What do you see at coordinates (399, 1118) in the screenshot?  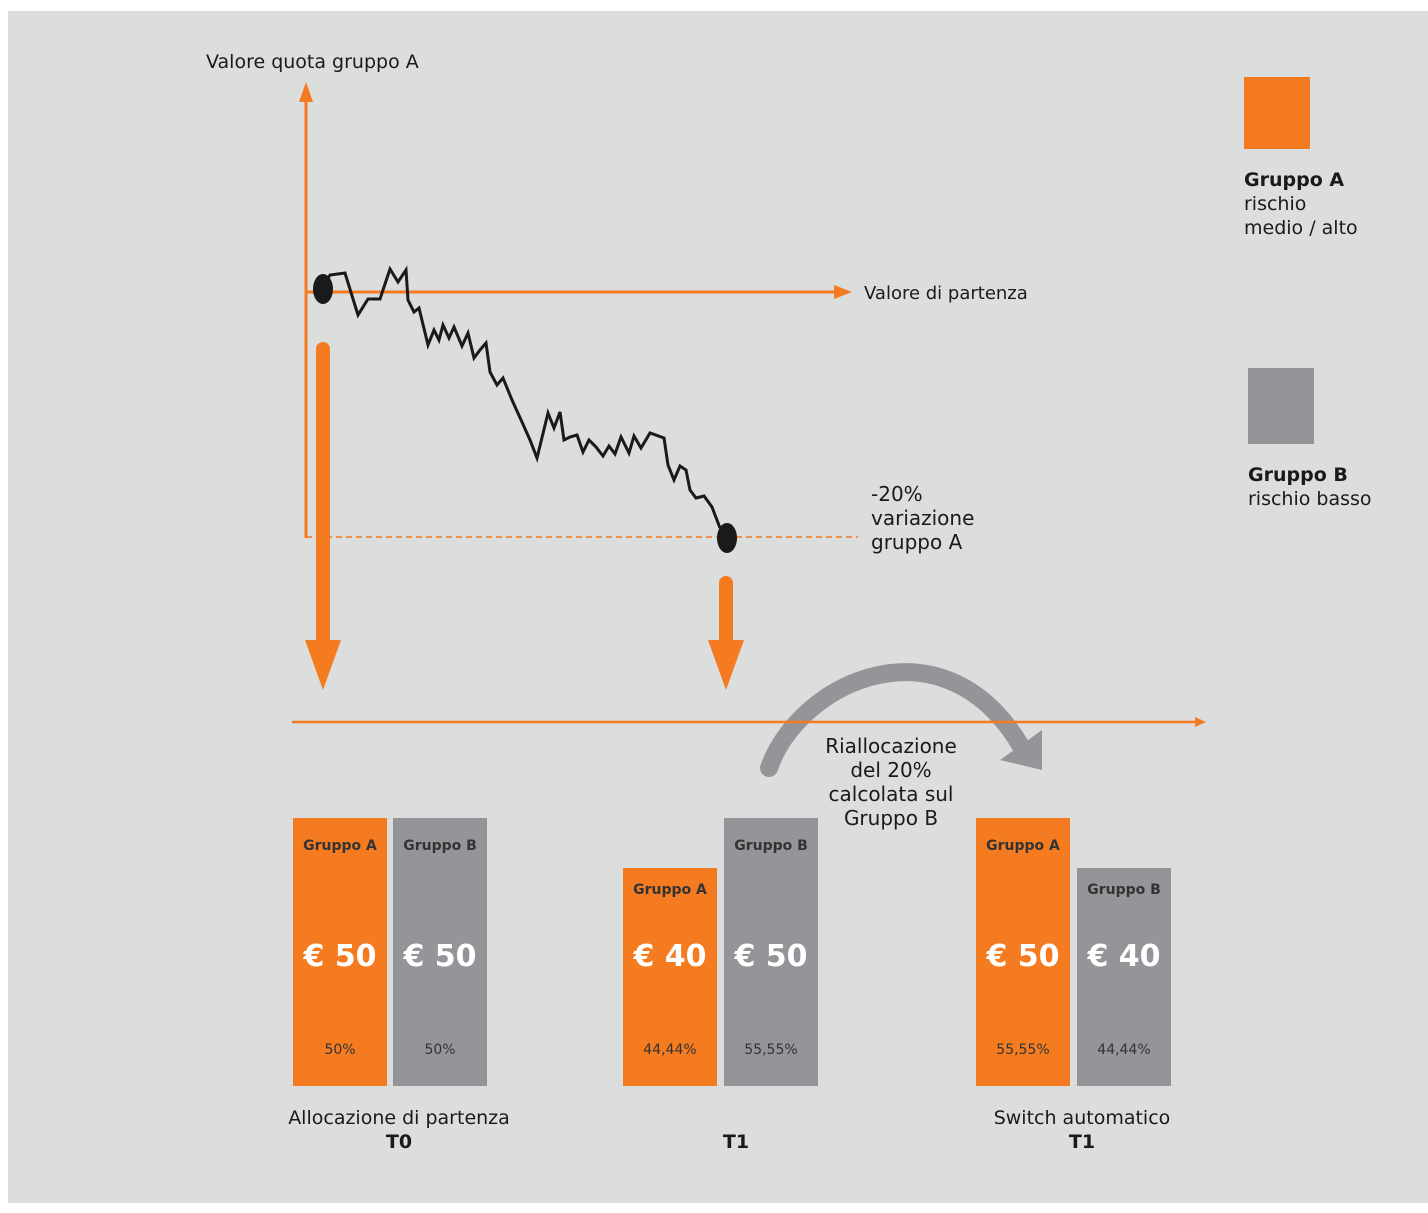 I see `phase-label: Allocazione di partenza` at bounding box center [399, 1118].